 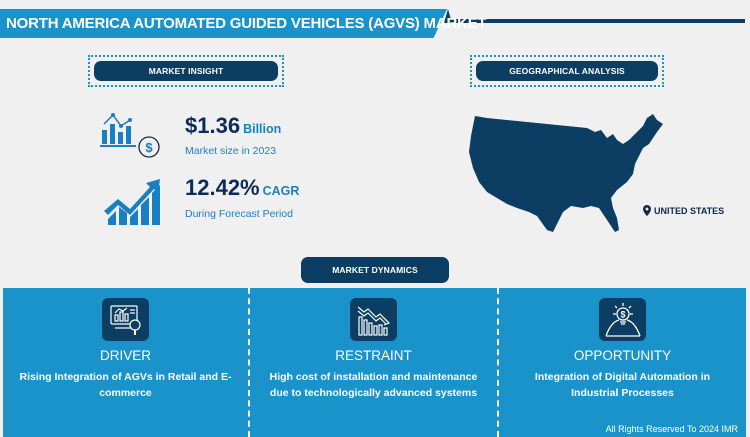 I want to click on driver-title: DRIVER, so click(x=125, y=355).